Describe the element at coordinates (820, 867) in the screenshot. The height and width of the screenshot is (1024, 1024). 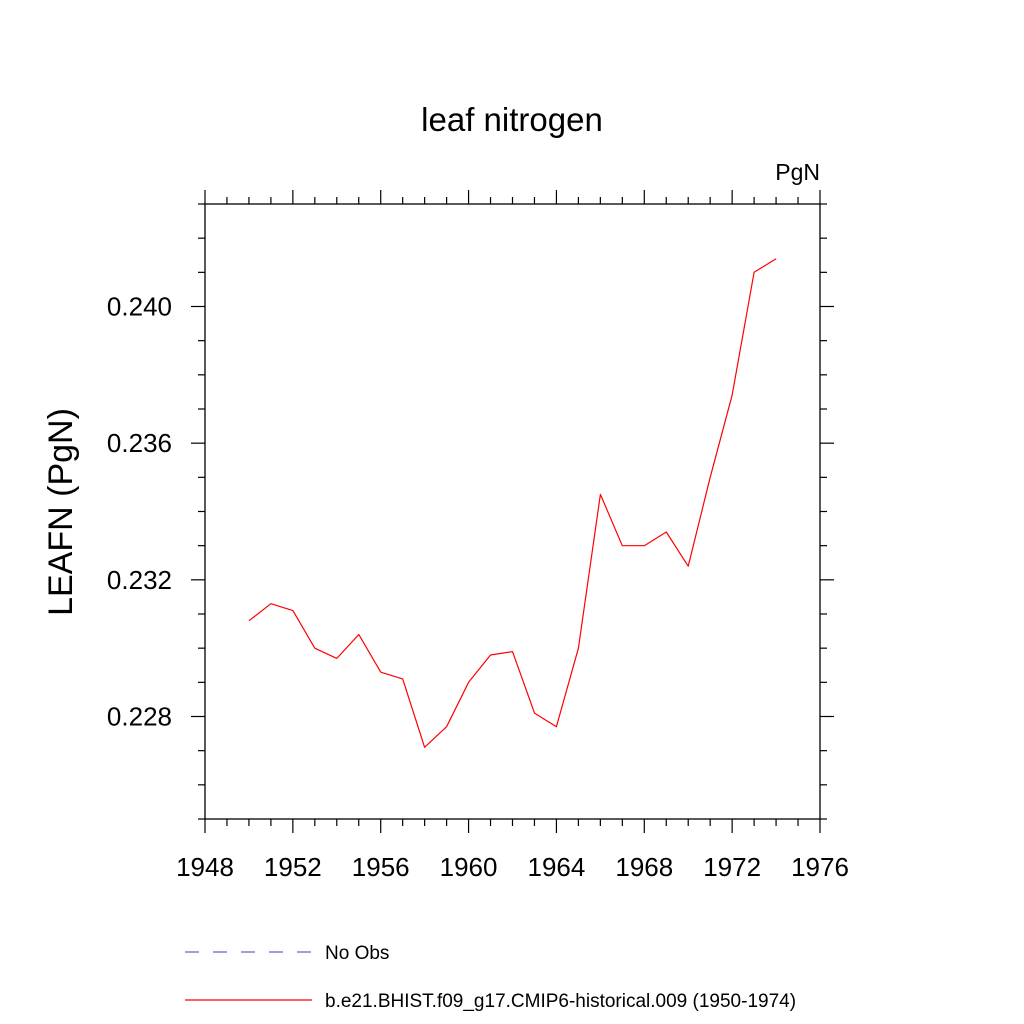
I see `x-tick-label: 1976` at that location.